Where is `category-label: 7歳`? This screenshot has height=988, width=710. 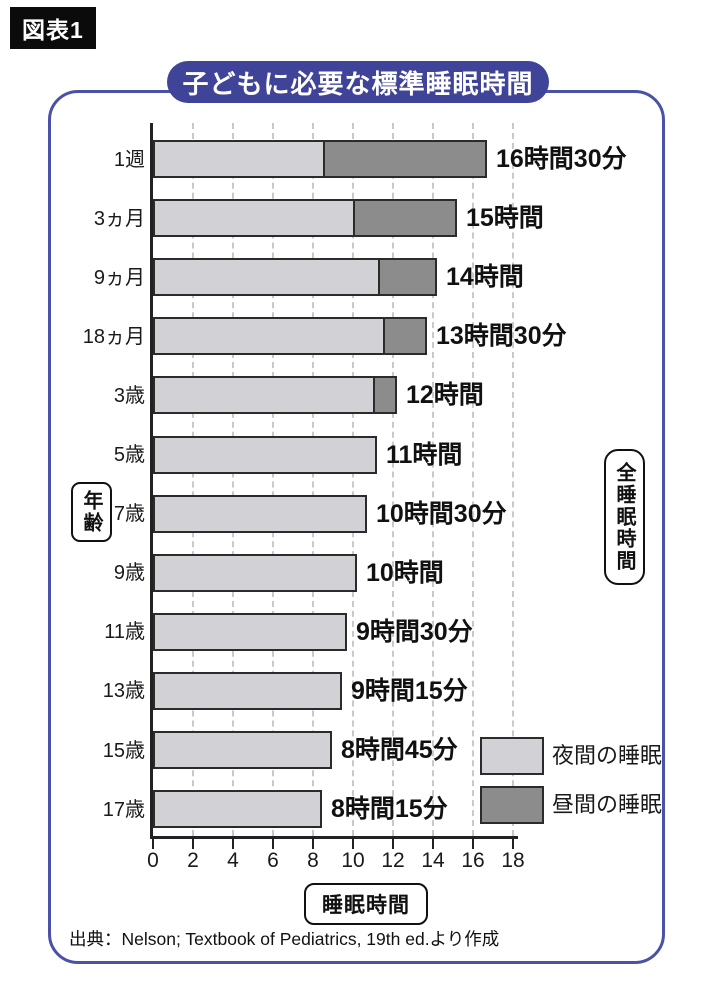 category-label: 7歳 is located at coordinates (129, 514).